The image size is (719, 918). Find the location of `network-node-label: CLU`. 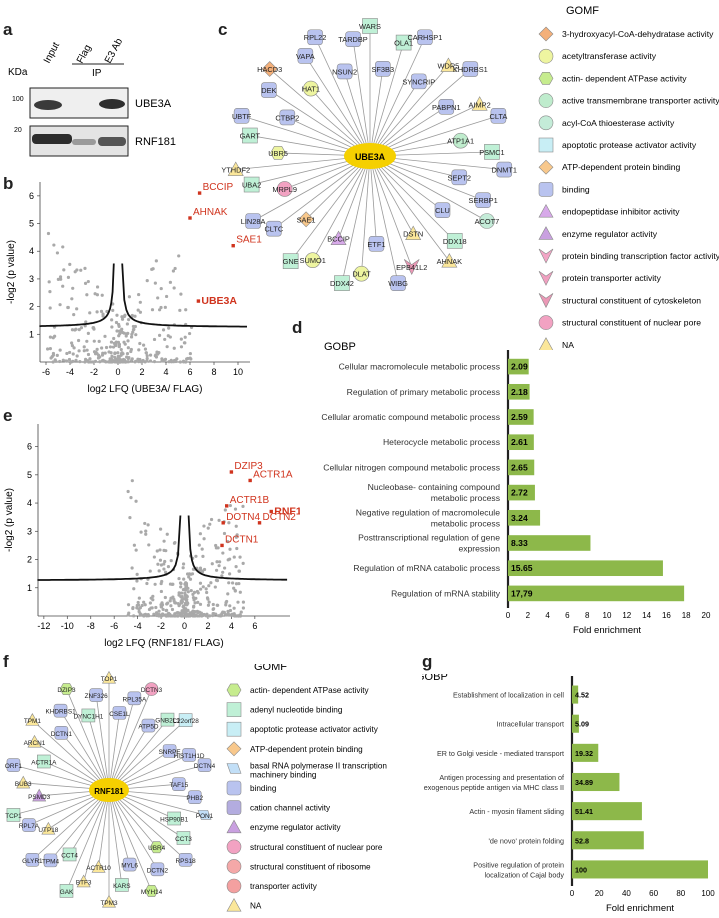

network-node-label: CLU is located at coordinates (442, 210).